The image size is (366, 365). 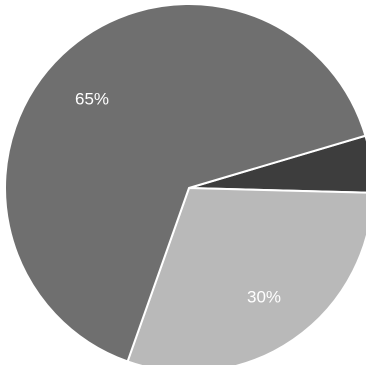 What do you see at coordinates (92, 98) in the screenshot?
I see `slice-label-2: 65%` at bounding box center [92, 98].